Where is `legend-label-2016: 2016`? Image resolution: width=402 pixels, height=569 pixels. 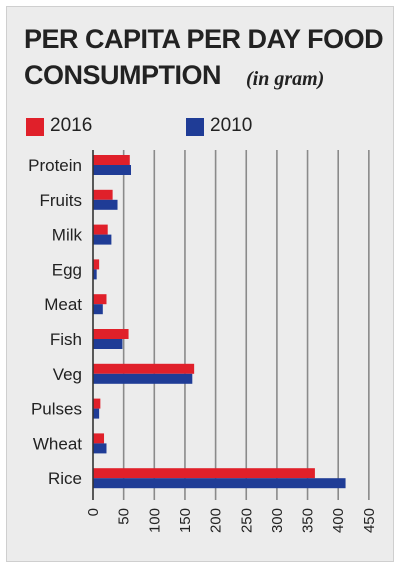
legend-label-2016: 2016 is located at coordinates (71, 125).